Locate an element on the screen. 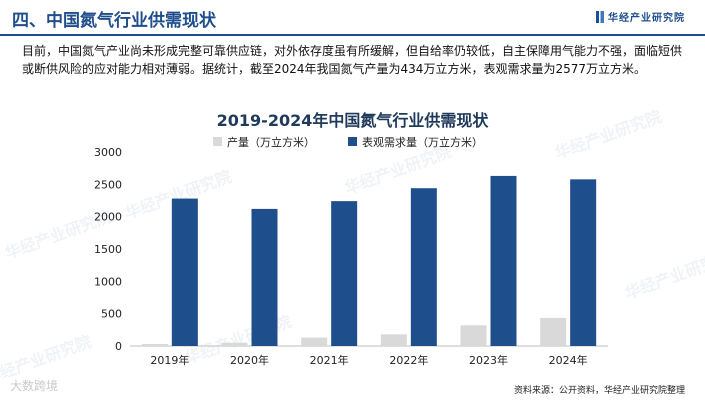  header-bar: 四、中国氮气行业供需现状 华经产业研究院 is located at coordinates (352, 18).